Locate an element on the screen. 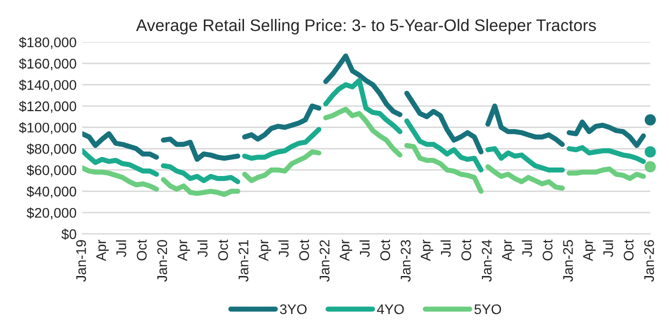 This screenshot has height=329, width=669. legend-label: 4YO is located at coordinates (390, 309).